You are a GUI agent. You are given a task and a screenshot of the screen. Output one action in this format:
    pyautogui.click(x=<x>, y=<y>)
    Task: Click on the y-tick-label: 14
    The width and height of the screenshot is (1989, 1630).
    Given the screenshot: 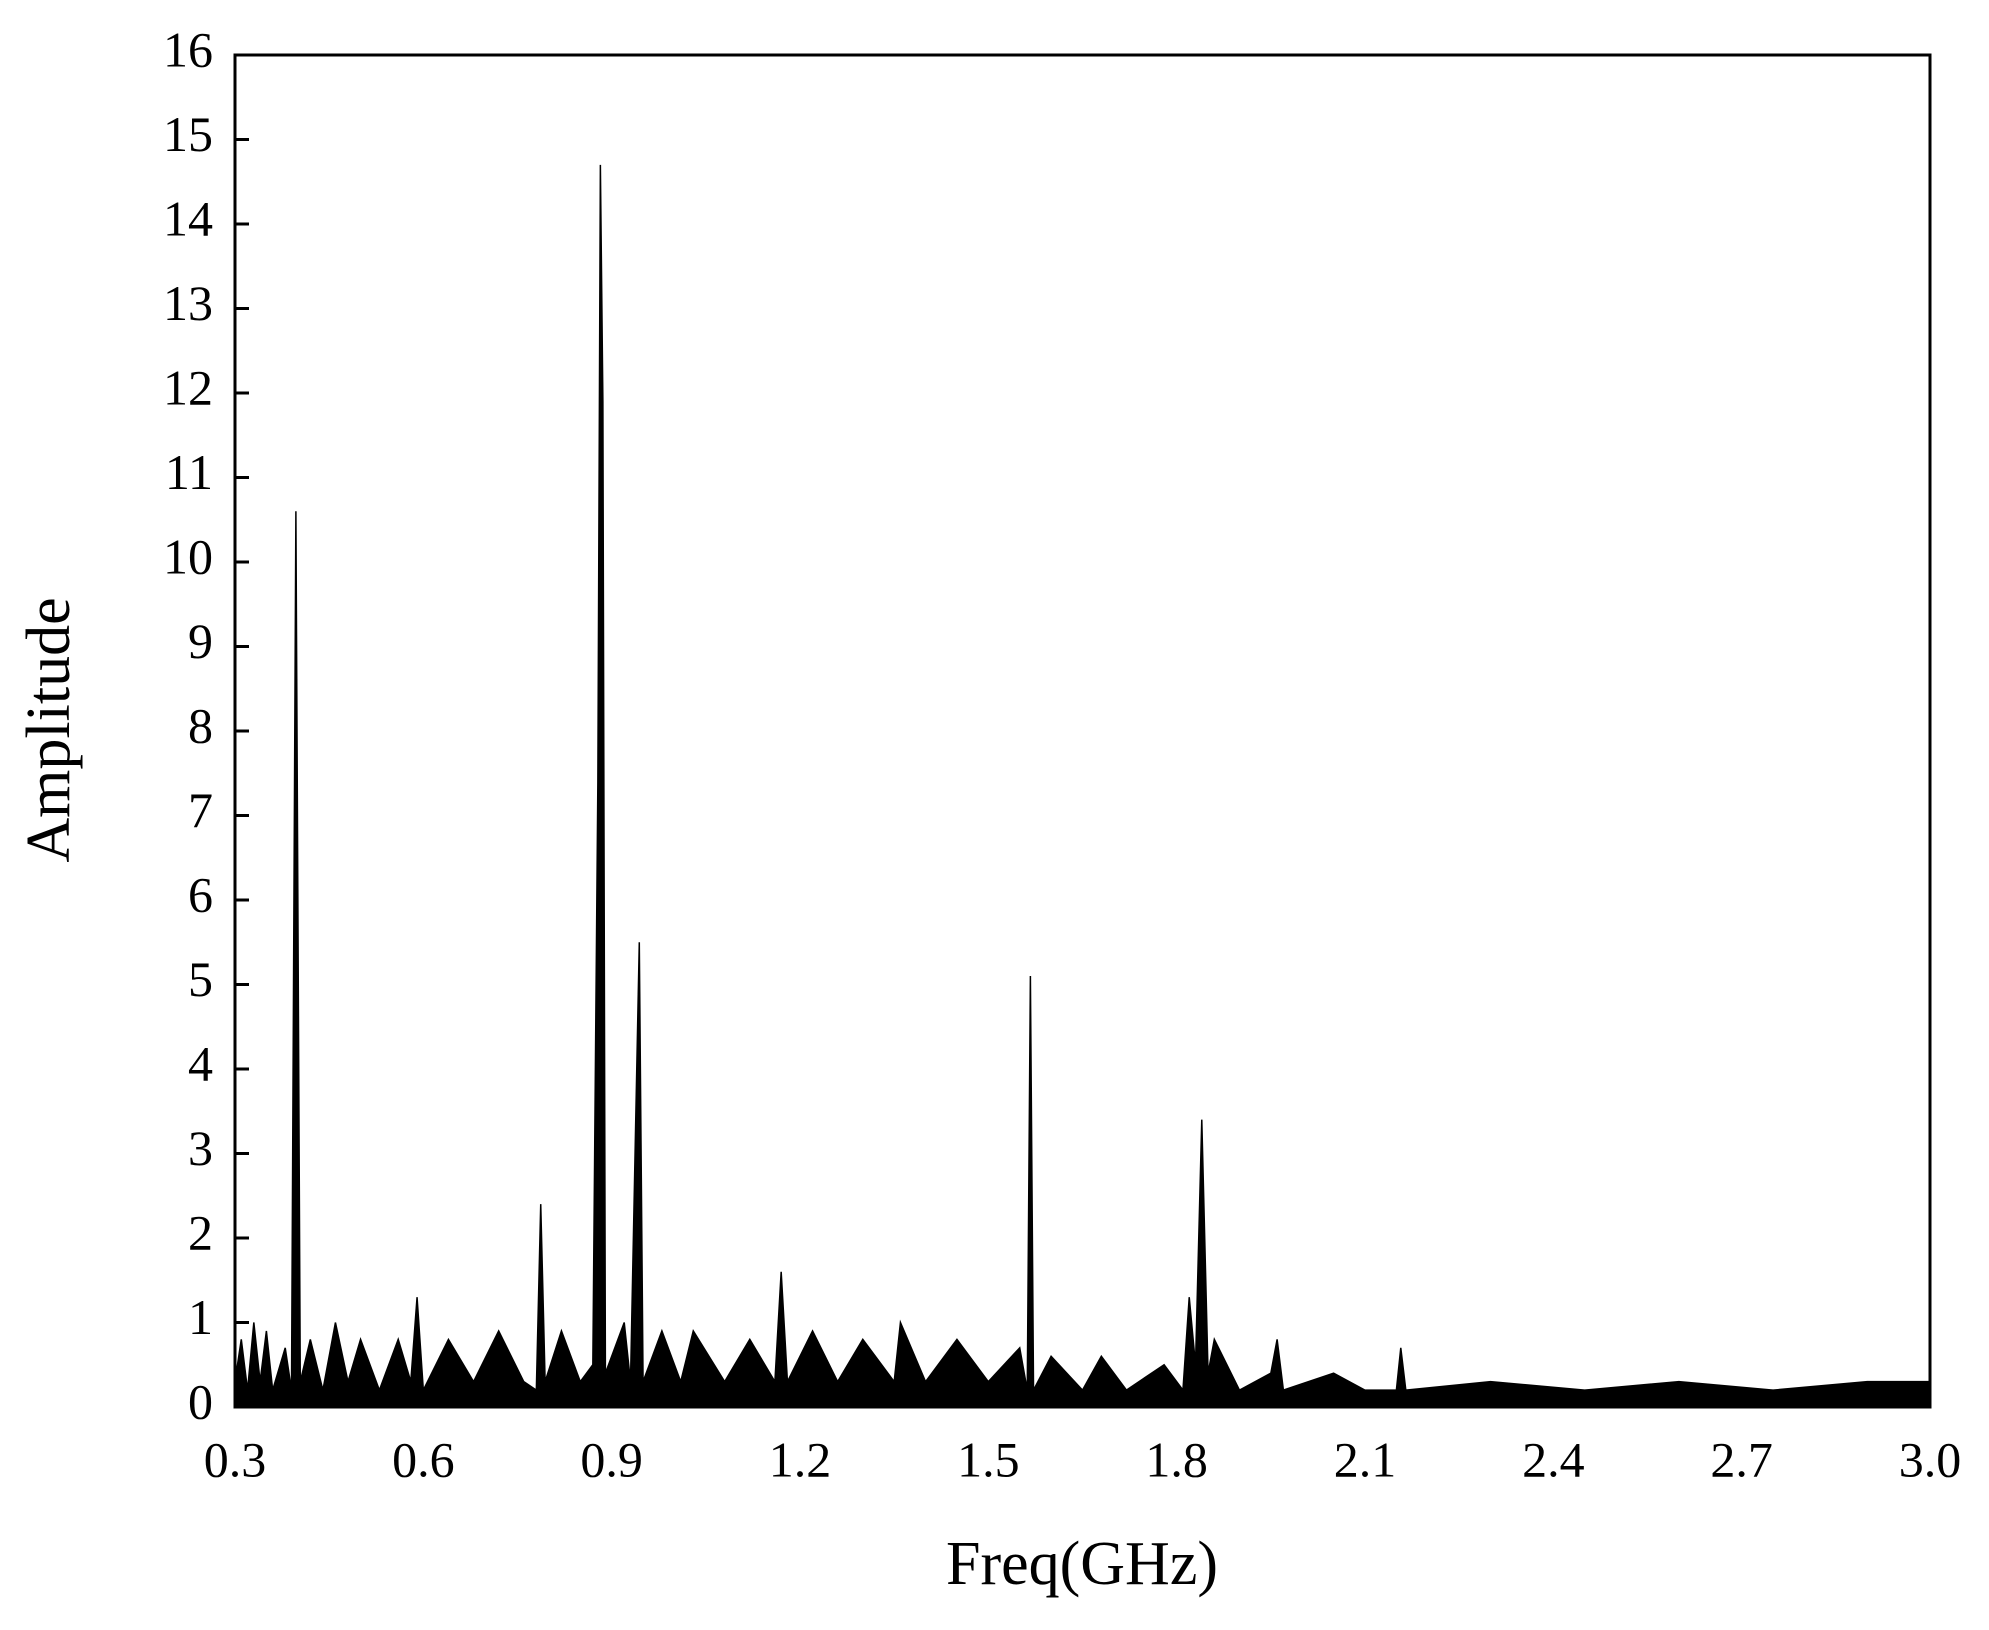 What is the action you would take?
    pyautogui.click(x=188, y=218)
    